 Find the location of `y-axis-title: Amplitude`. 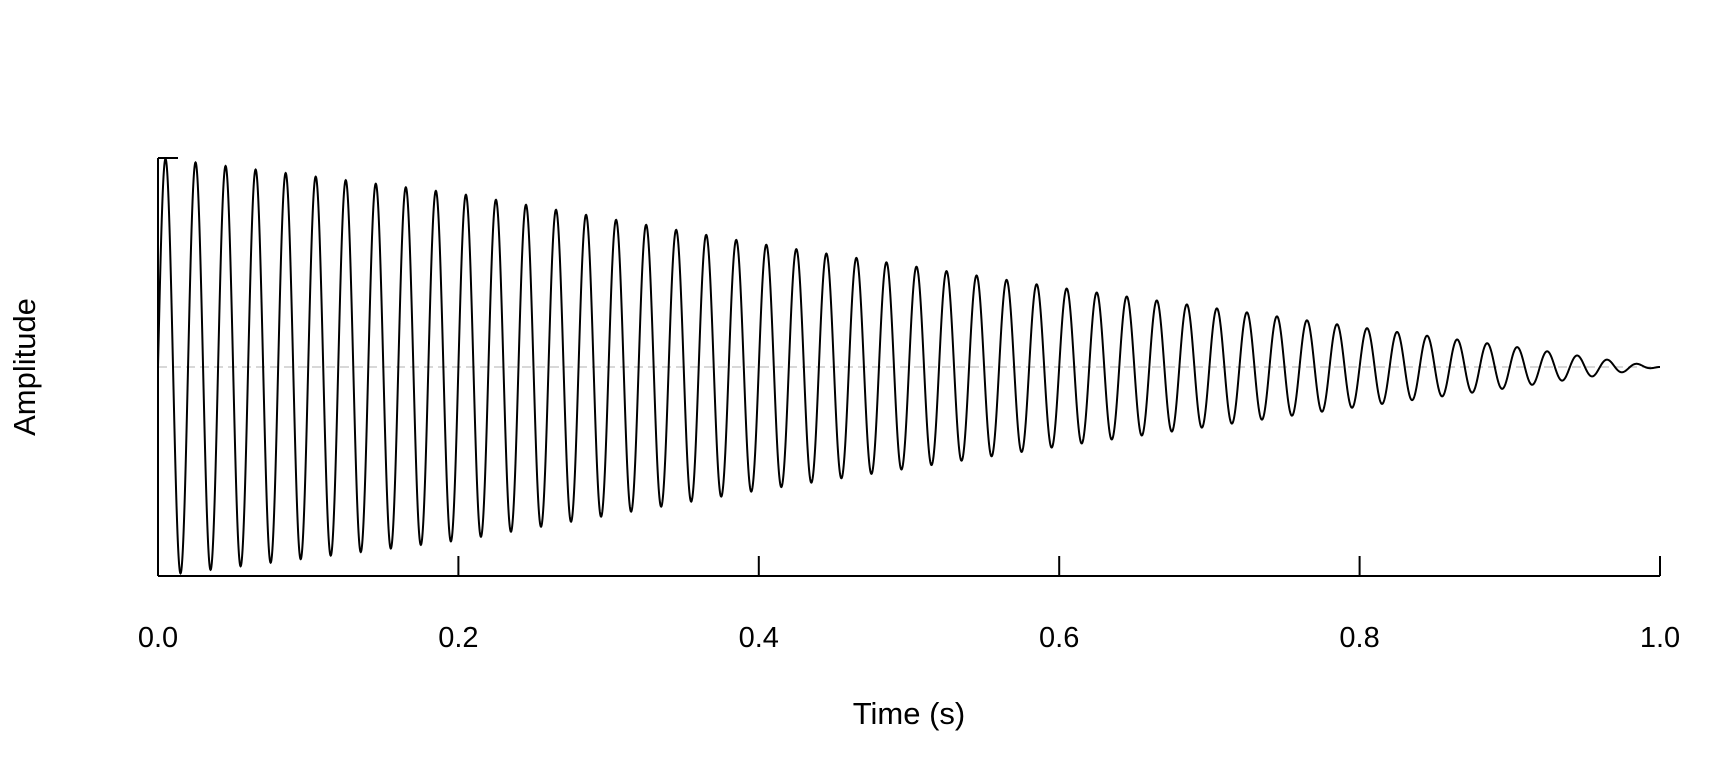

y-axis-title: Amplitude is located at coordinates (24, 367).